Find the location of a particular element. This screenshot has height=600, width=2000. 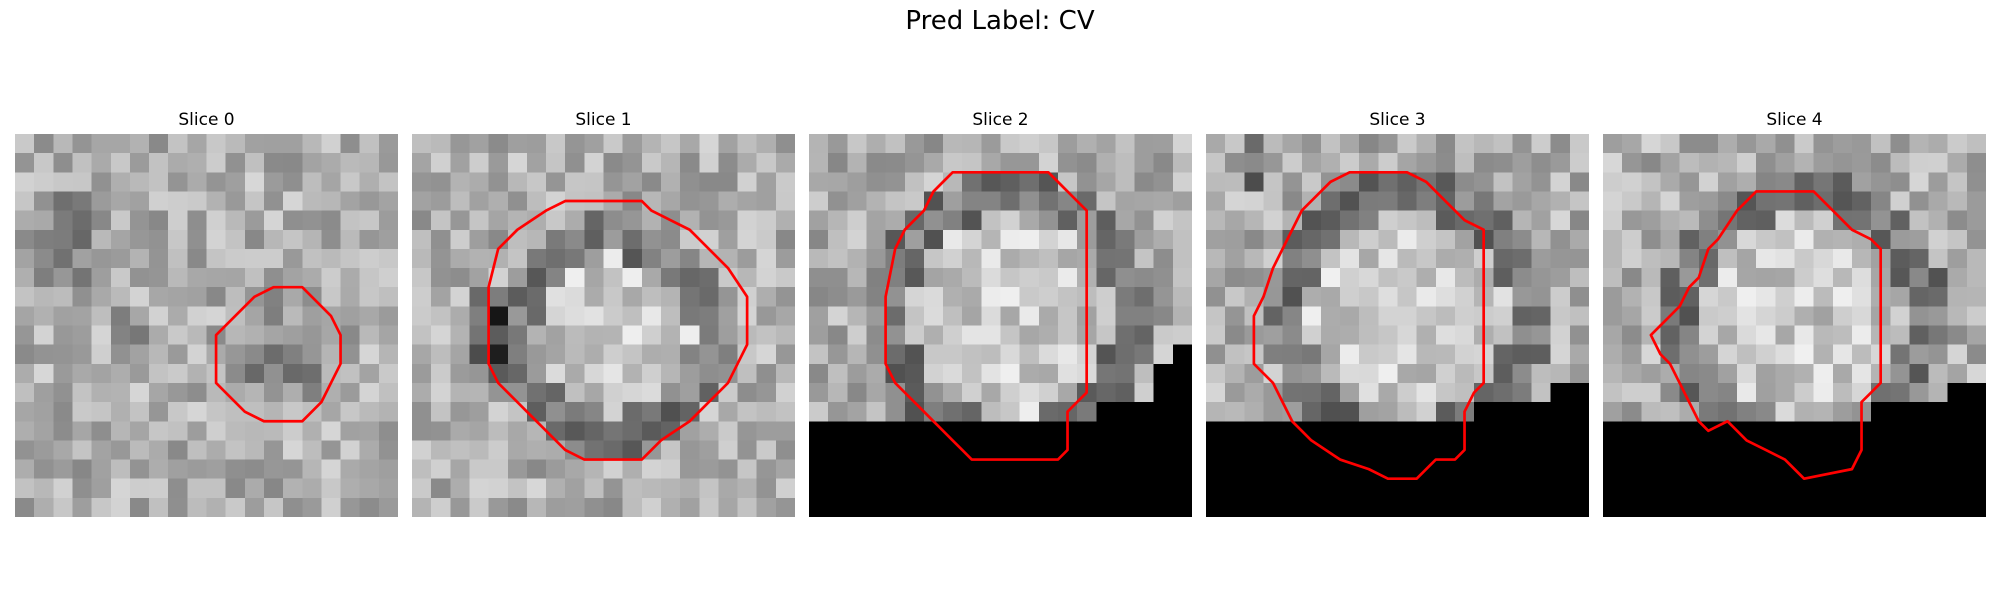

slice-title: Slice 4 is located at coordinates (1794, 120).